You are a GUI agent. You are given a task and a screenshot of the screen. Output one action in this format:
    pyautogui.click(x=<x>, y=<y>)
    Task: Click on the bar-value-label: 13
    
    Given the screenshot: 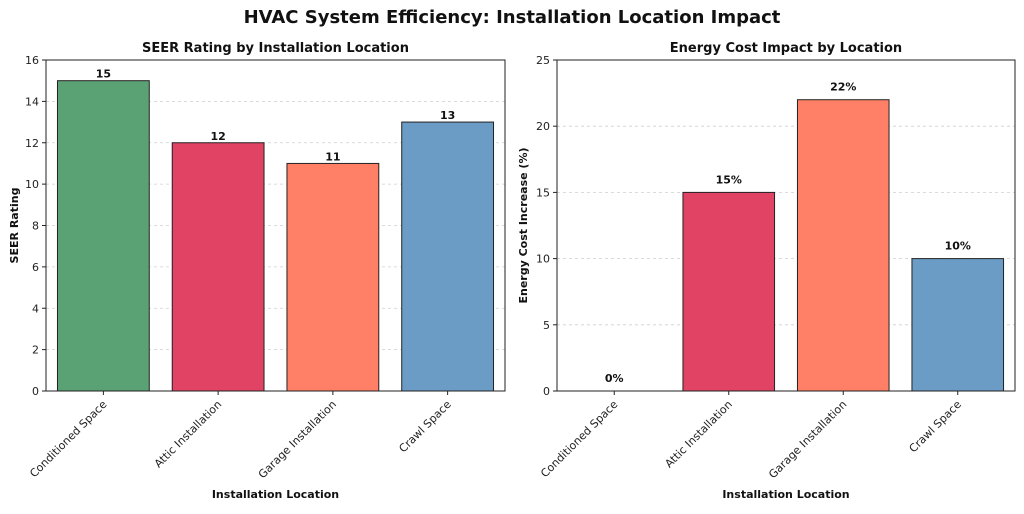 What is the action you would take?
    pyautogui.click(x=447, y=115)
    